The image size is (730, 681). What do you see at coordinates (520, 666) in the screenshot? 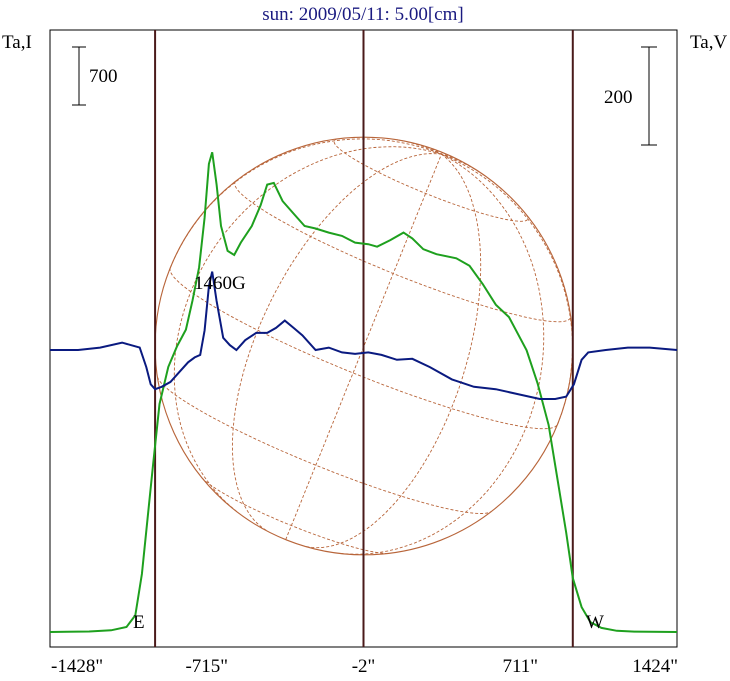
I see `x-tick-label: 711"` at bounding box center [520, 666].